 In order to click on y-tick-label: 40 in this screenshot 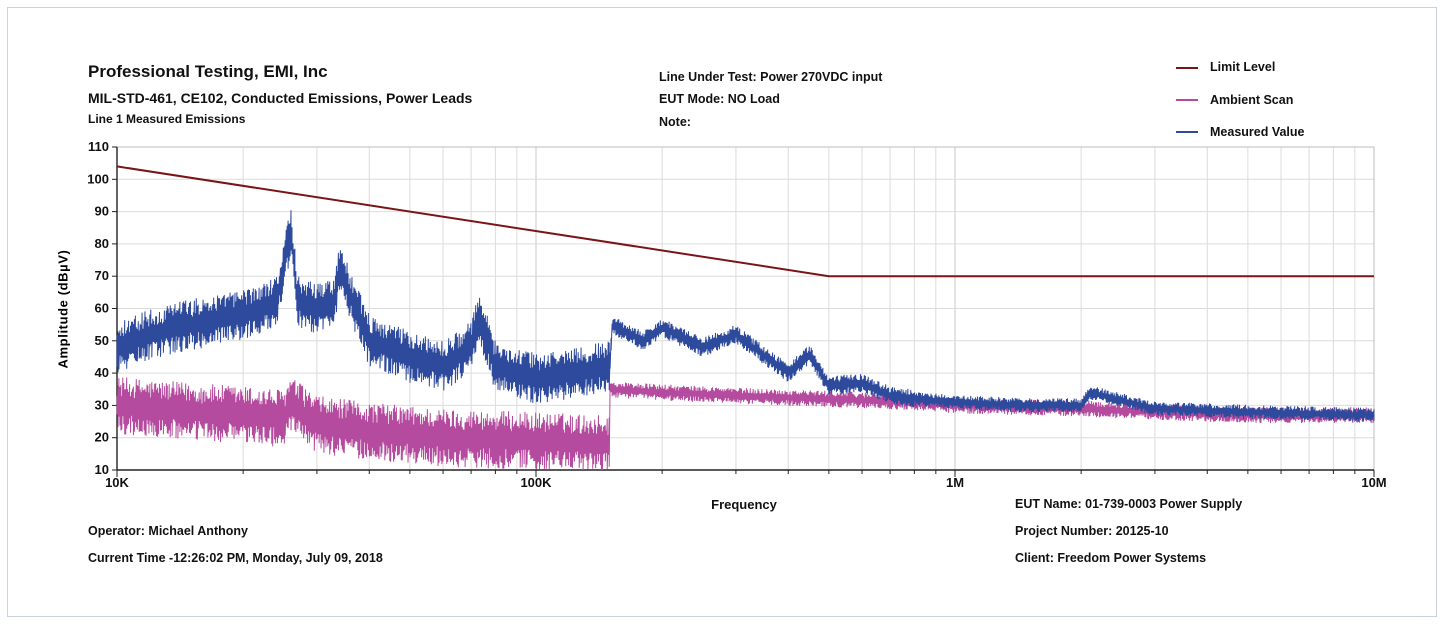, I will do `click(102, 372)`.